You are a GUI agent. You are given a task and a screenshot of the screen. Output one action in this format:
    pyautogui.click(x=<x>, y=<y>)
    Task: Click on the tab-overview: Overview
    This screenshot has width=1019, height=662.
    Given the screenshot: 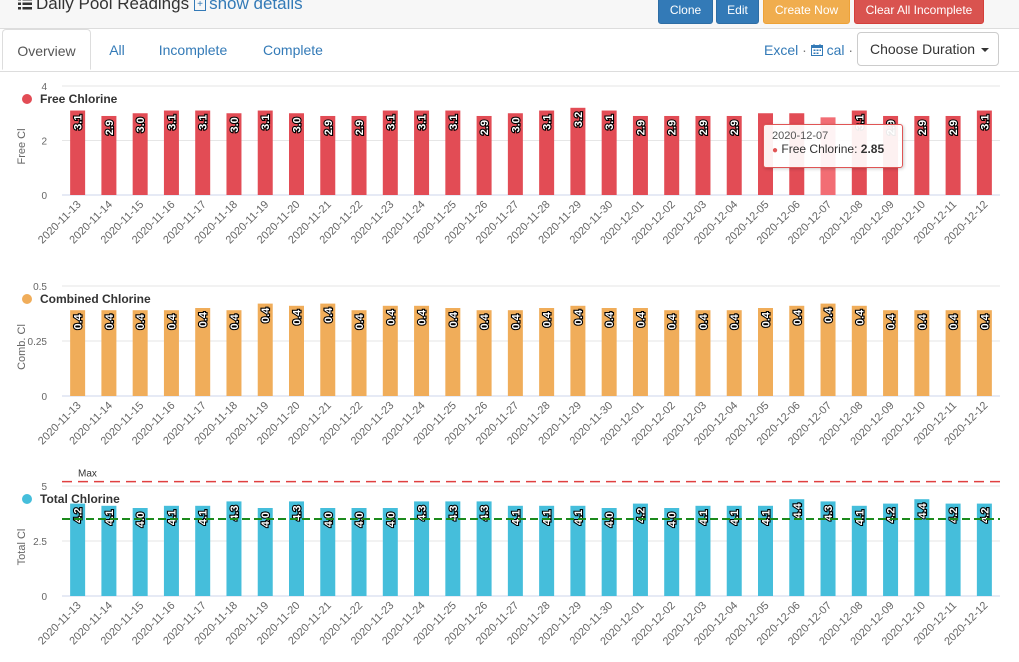 What is the action you would take?
    pyautogui.click(x=46, y=49)
    